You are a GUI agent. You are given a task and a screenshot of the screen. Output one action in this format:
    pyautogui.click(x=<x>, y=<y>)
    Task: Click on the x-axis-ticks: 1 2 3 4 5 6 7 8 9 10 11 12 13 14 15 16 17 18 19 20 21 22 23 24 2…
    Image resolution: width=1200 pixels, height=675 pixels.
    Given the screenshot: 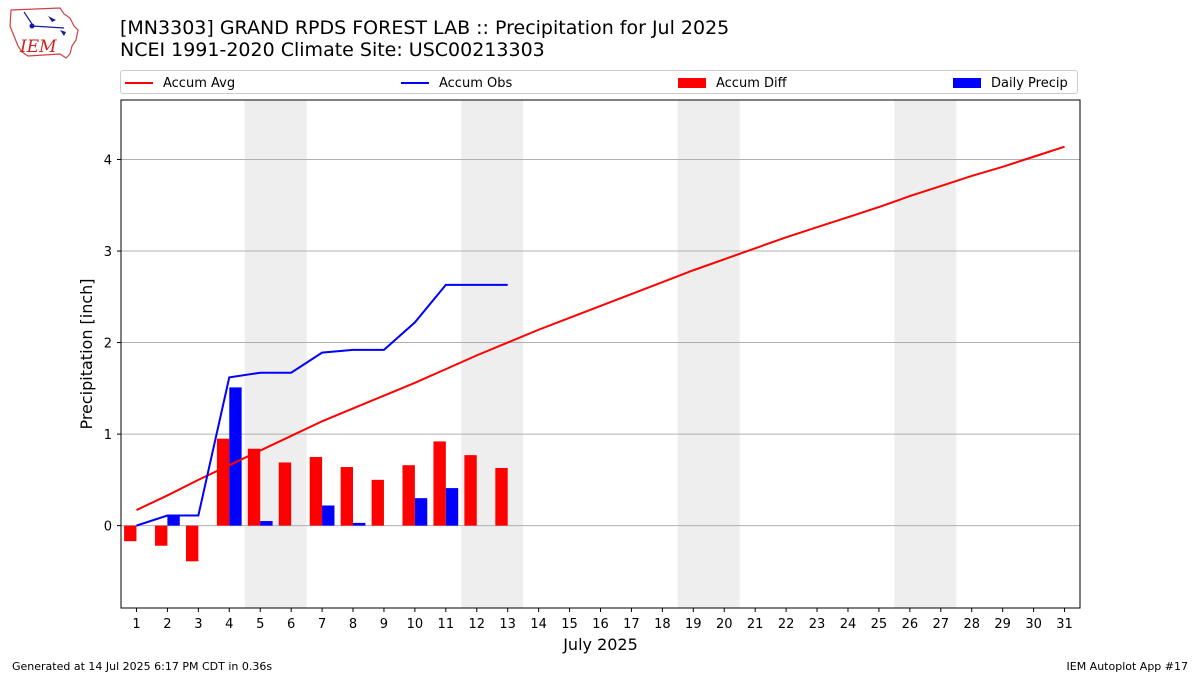 What is the action you would take?
    pyautogui.click(x=602, y=620)
    